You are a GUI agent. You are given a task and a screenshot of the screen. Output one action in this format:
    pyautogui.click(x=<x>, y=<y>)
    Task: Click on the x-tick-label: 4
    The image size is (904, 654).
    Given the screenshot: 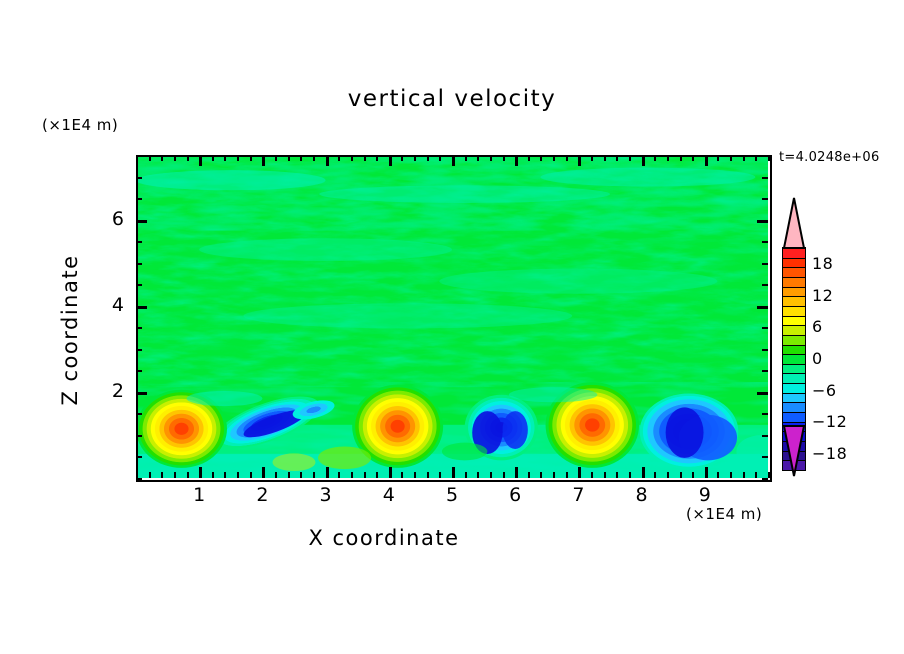 What is the action you would take?
    pyautogui.click(x=388, y=495)
    